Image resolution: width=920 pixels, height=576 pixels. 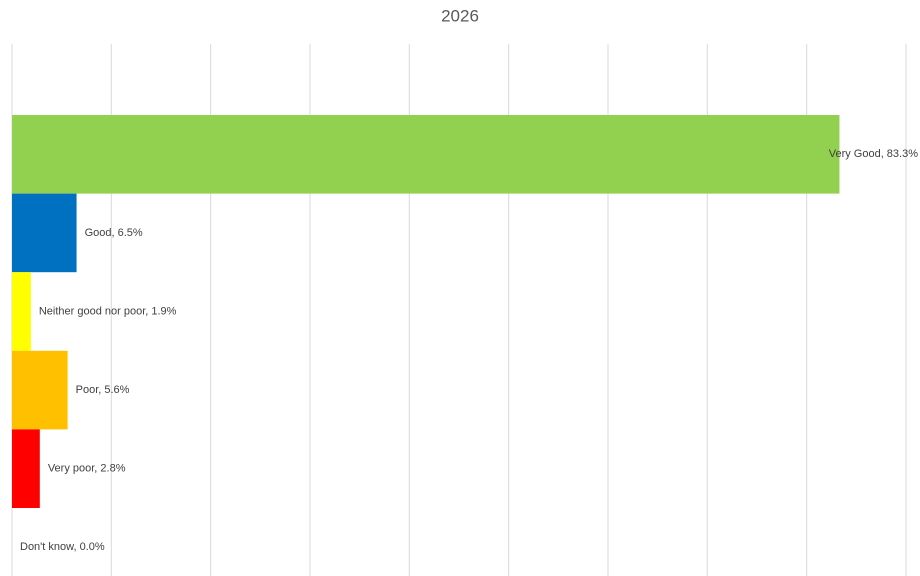 What do you see at coordinates (103, 390) in the screenshot?
I see `data-label: Poor, 5.6%` at bounding box center [103, 390].